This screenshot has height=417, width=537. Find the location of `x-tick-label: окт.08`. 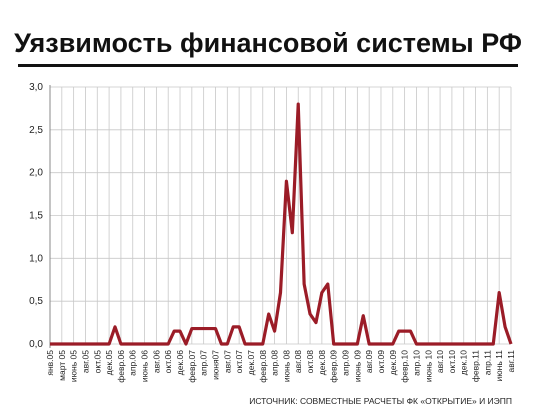

x-tick-label: окт.08 is located at coordinates (310, 362).